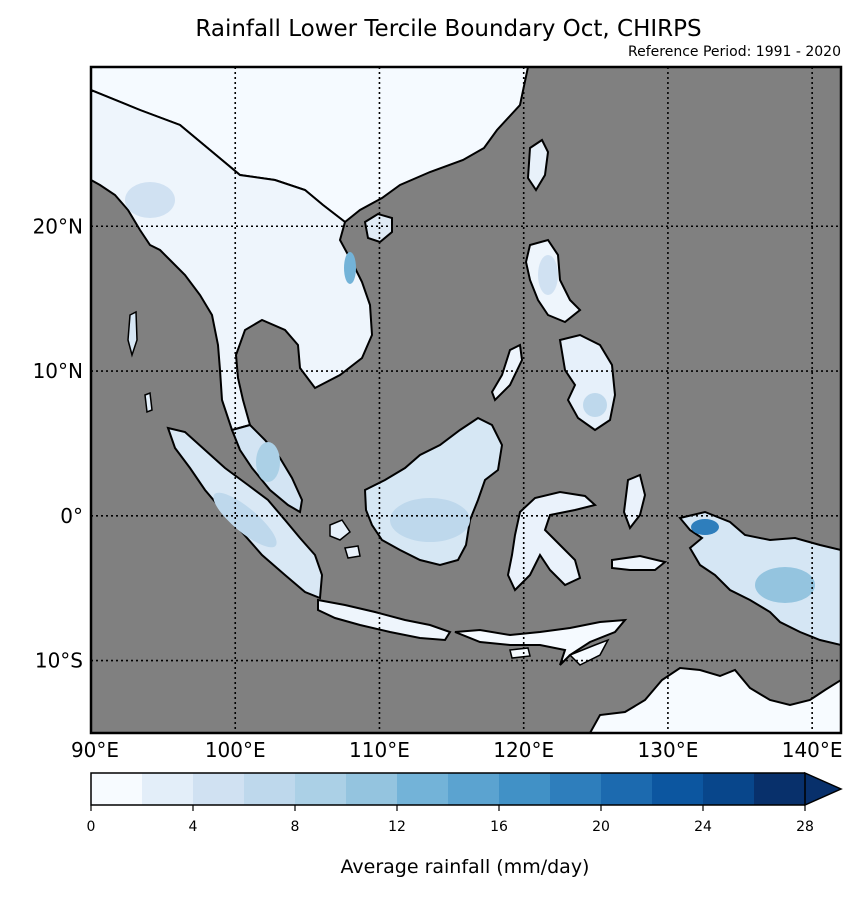 The height and width of the screenshot is (899, 867). What do you see at coordinates (245, 520) in the screenshot?
I see `rain-patch-sumatra` at bounding box center [245, 520].